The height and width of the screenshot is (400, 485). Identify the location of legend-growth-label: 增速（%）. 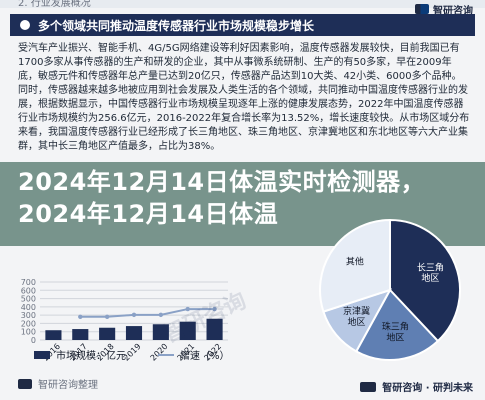
(205, 356).